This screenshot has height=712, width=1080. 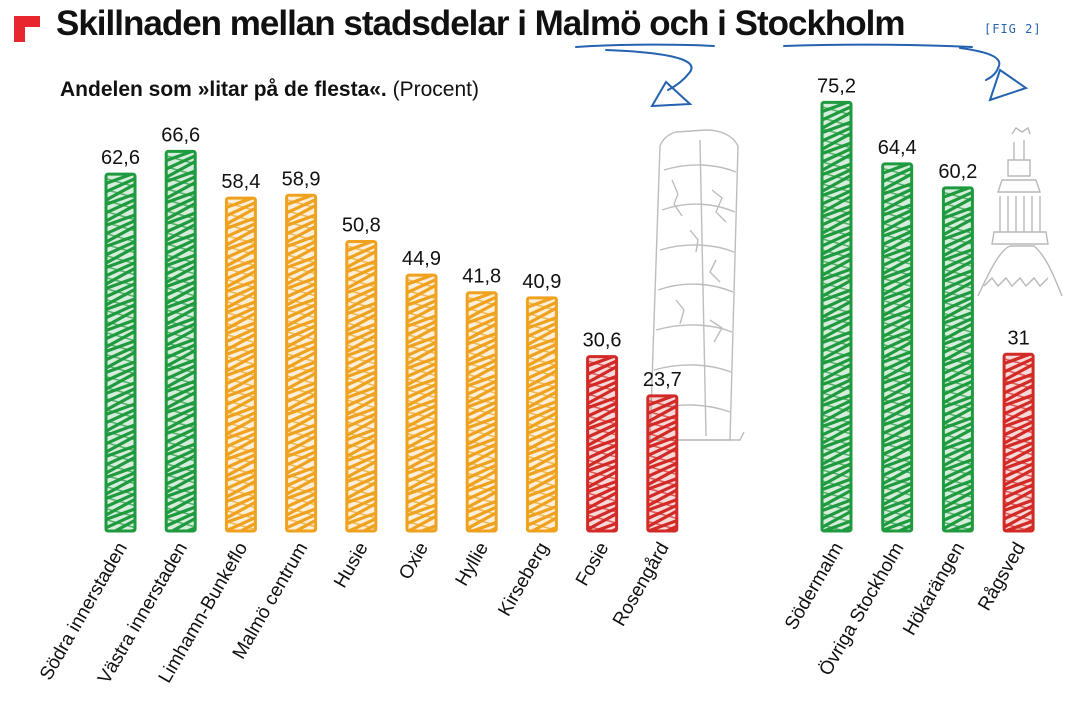 I want to click on value-label-limhamn-bunkeflo: 58,4, so click(x=240, y=182).